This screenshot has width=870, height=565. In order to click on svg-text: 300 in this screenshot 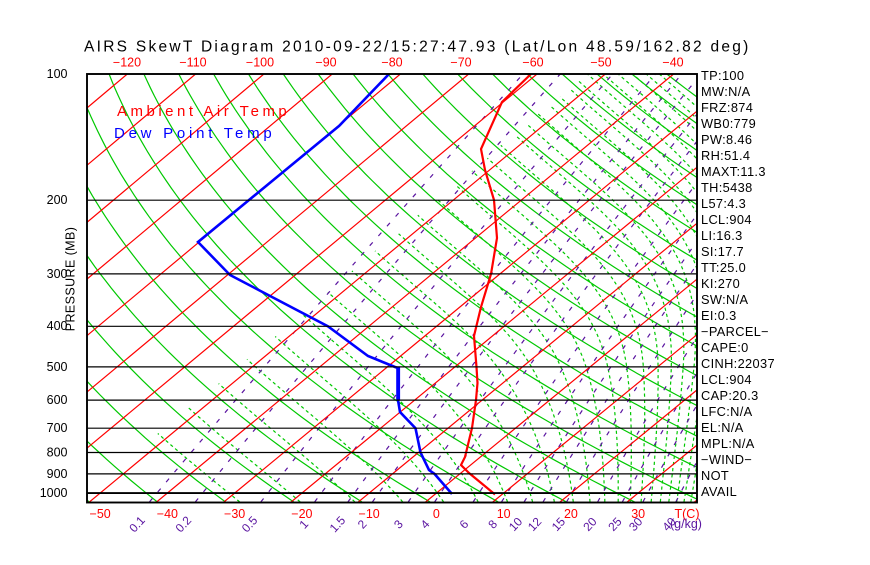, I will do `click(57, 274)`.